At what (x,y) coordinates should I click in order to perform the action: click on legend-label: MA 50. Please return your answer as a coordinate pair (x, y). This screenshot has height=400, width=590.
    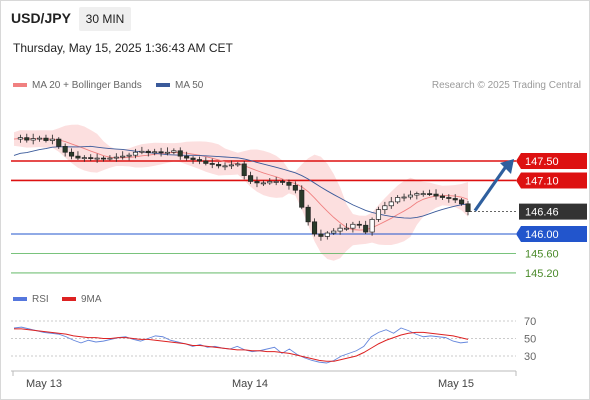
    Looking at the image, I should click on (189, 85).